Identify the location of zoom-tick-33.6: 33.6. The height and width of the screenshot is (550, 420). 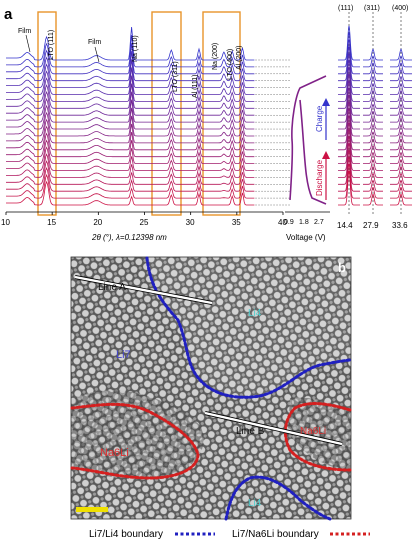
(400, 225).